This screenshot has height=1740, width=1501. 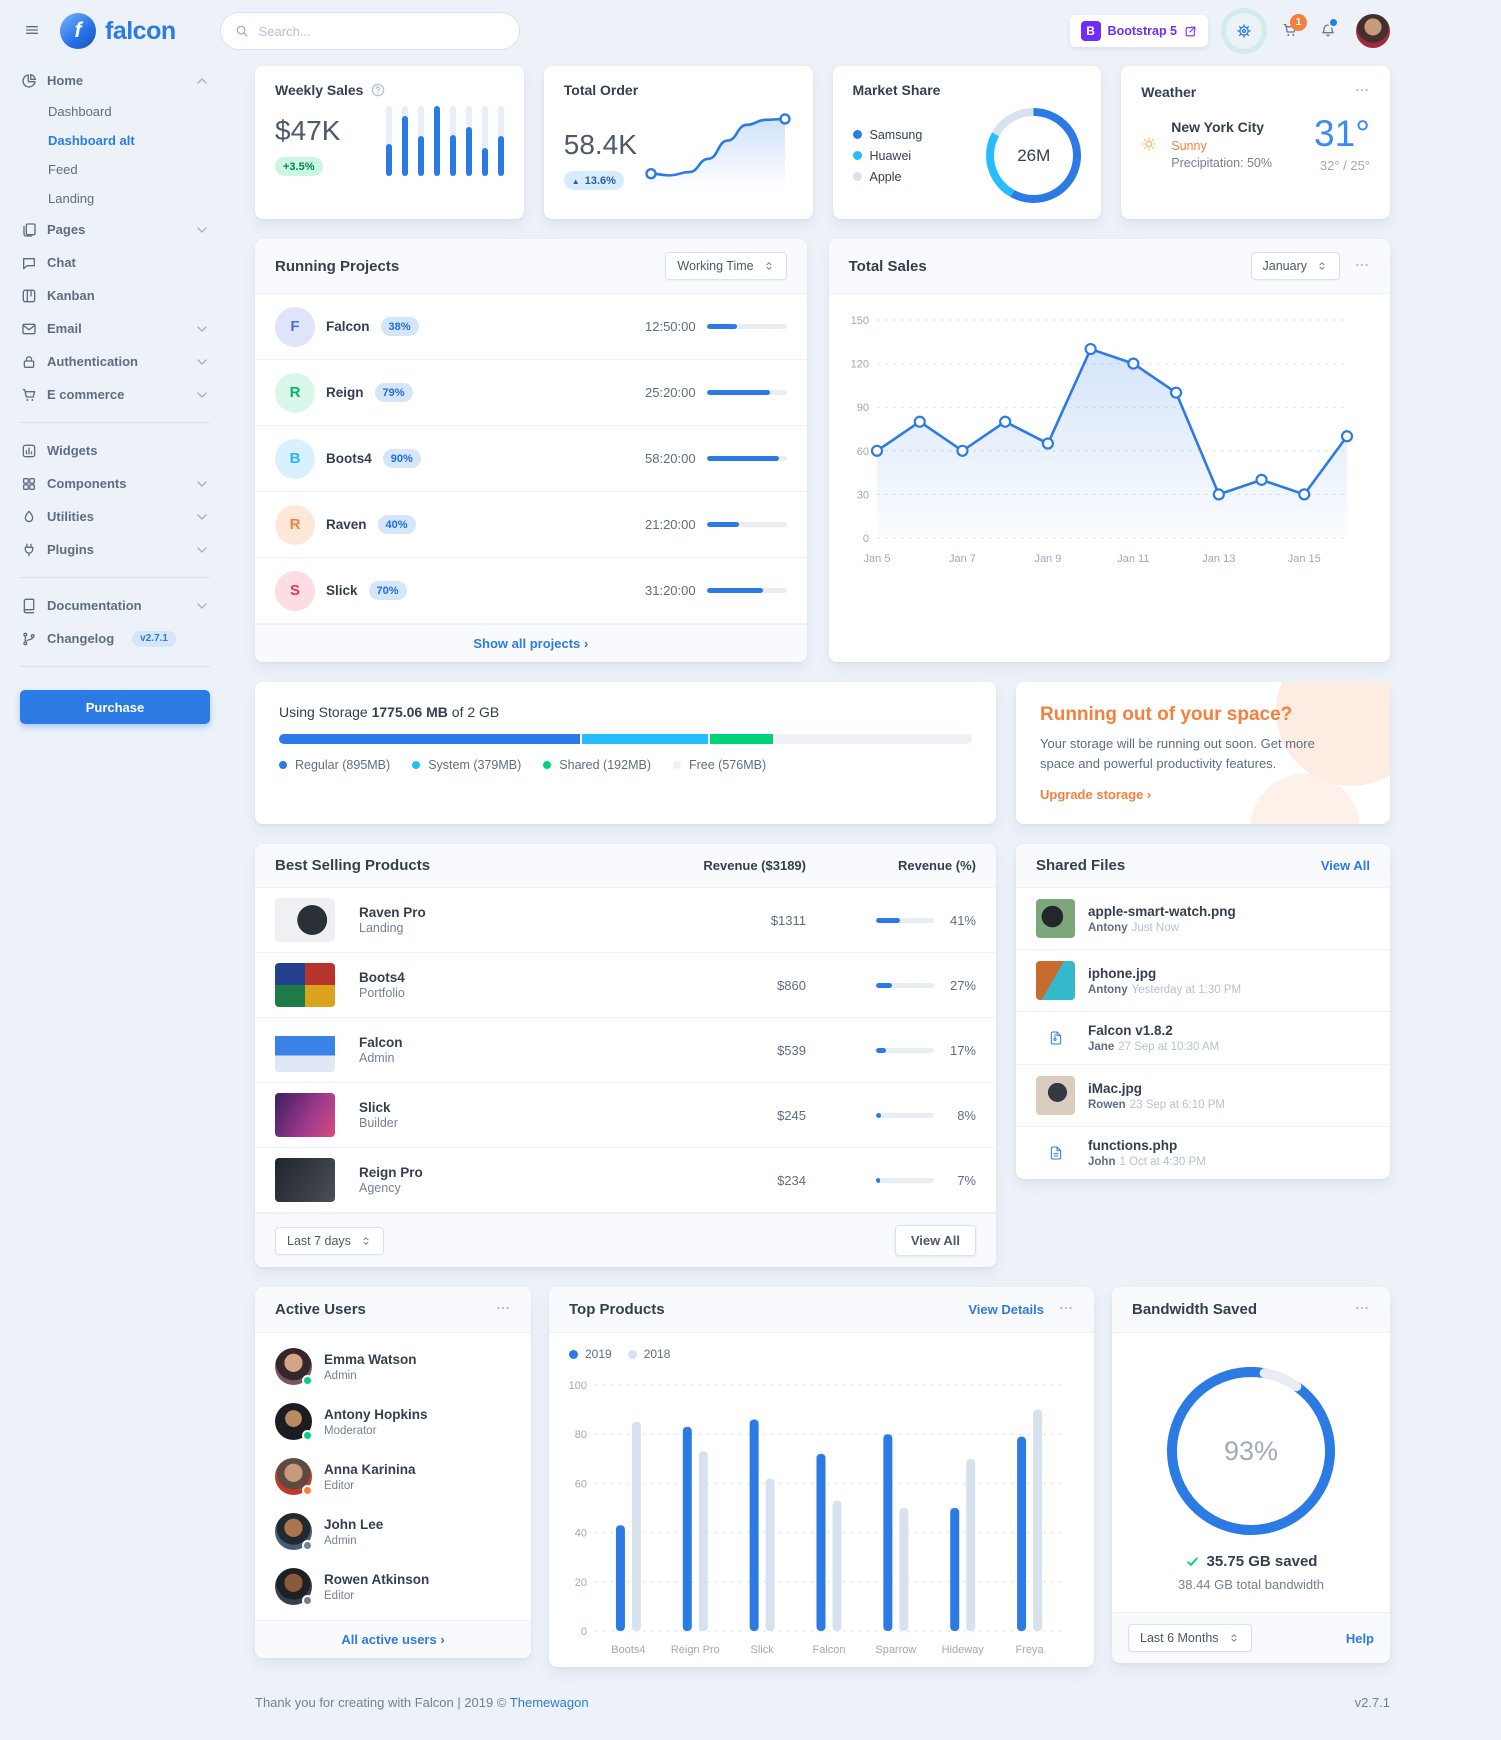 I want to click on project-time: 12:50:00, so click(x=670, y=326).